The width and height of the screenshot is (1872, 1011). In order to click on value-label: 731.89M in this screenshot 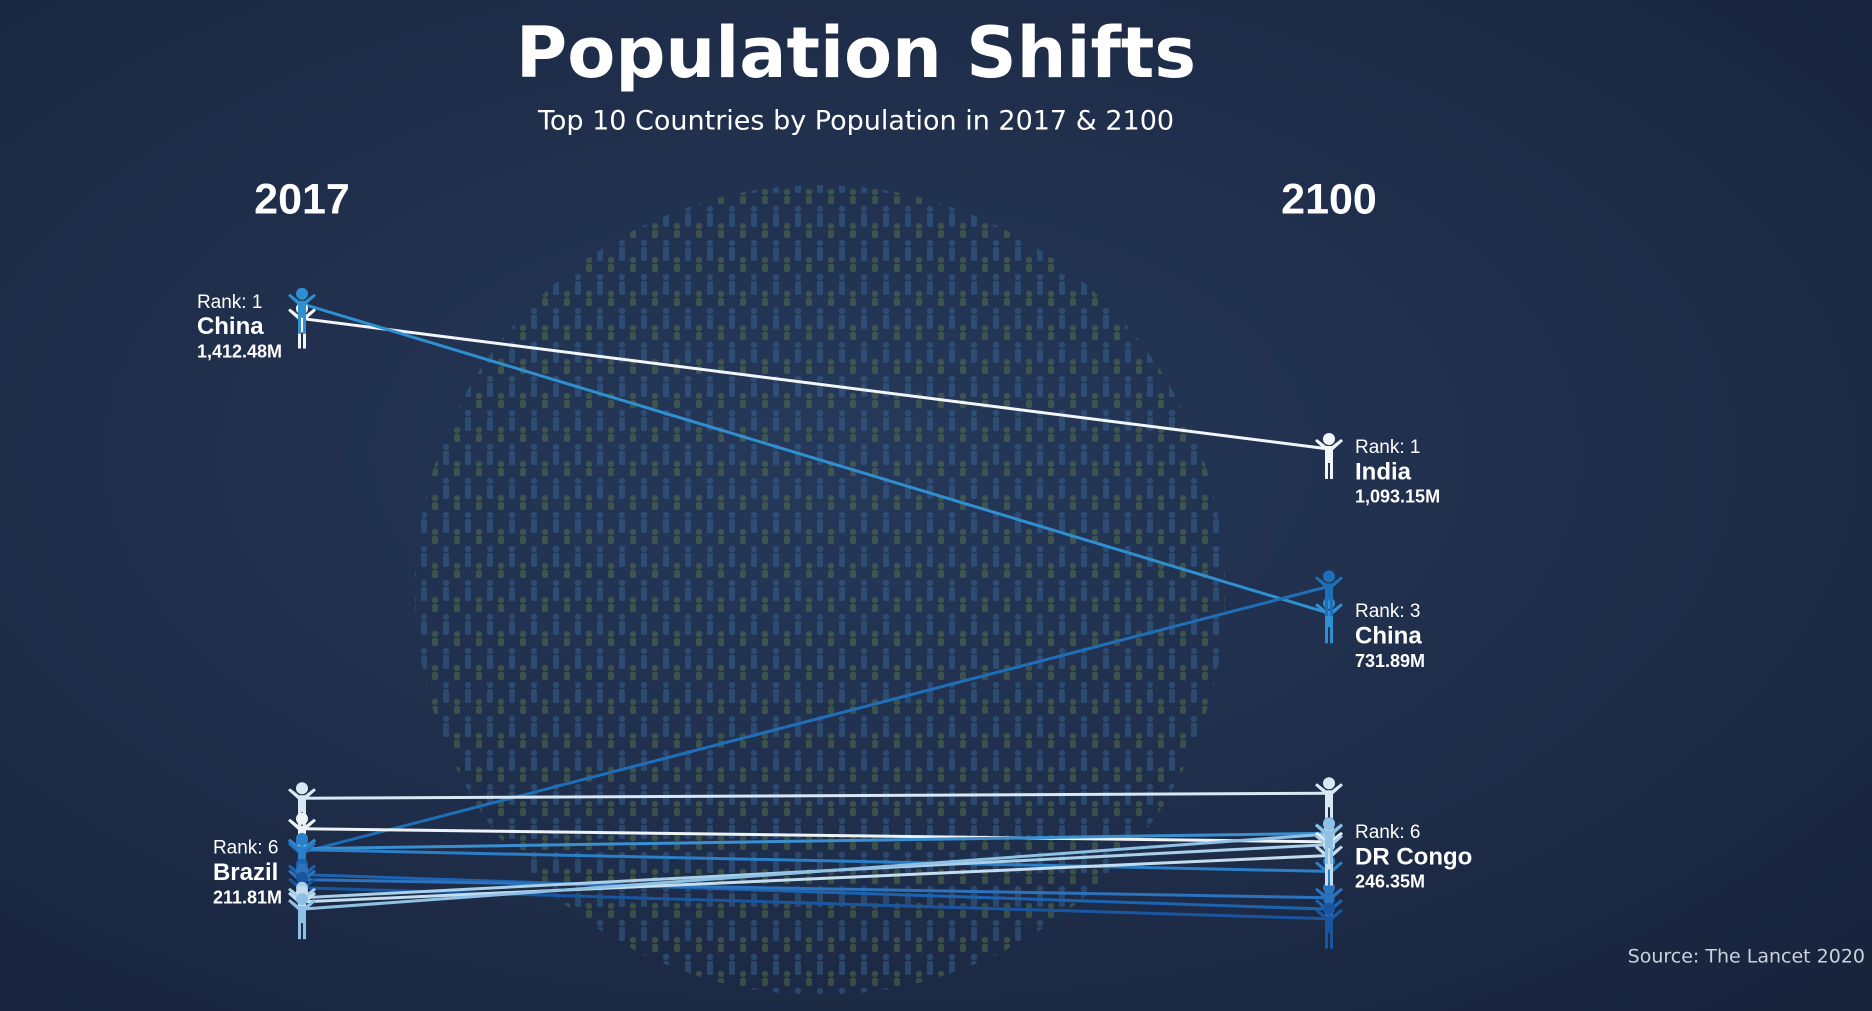, I will do `click(1390, 661)`.